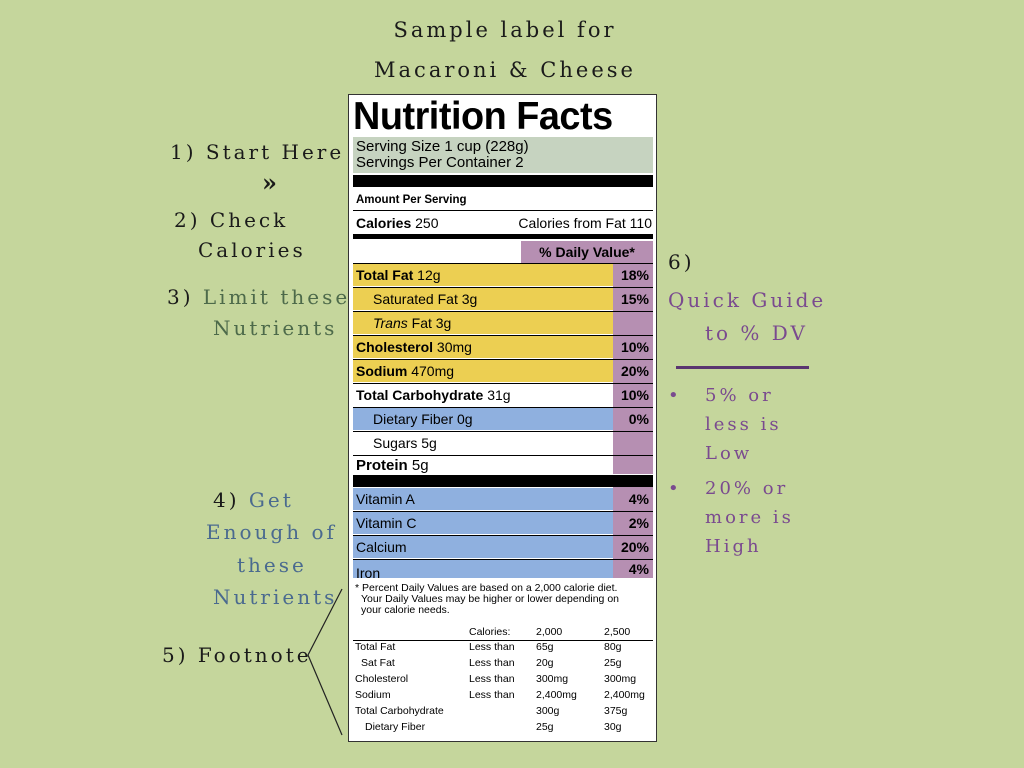 This screenshot has width=1024, height=768. I want to click on annotation-limit-nutrients-2: Nutrients, so click(275, 328).